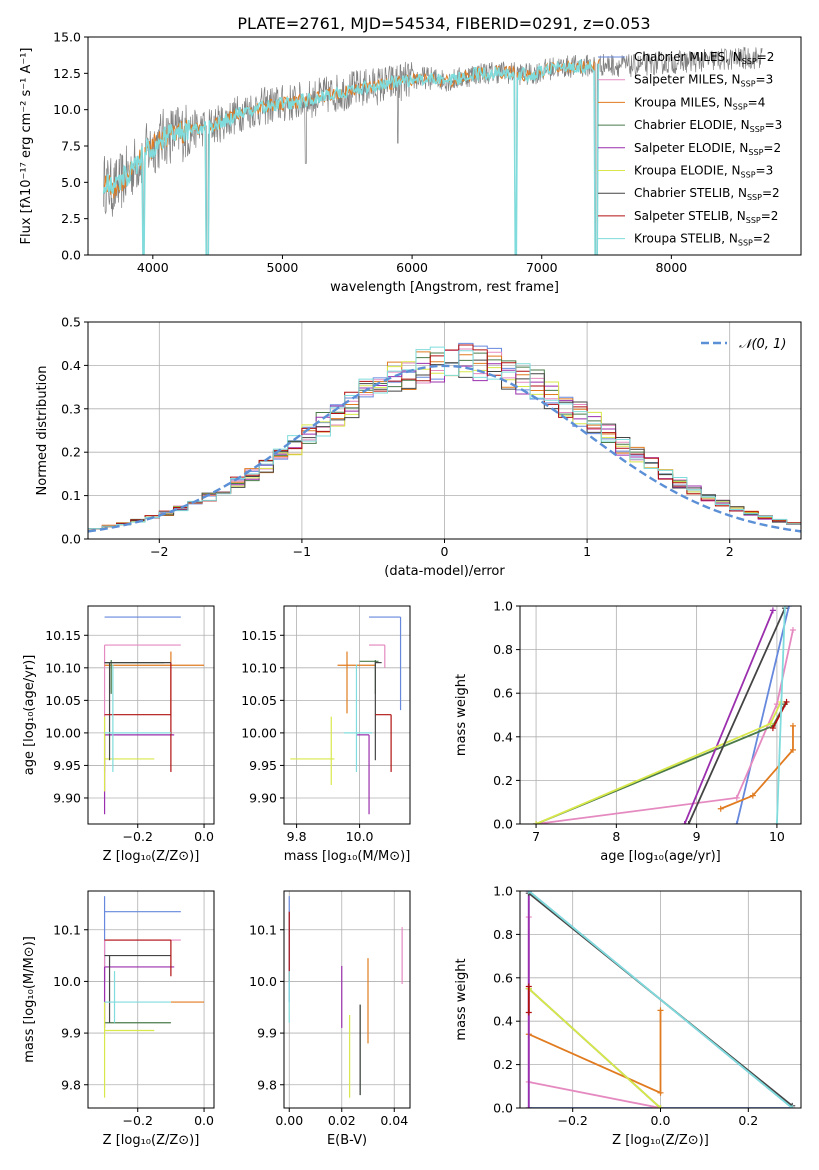  Describe the element at coordinates (263, 765) in the screenshot. I see `y-tick-label: 9.95` at that location.